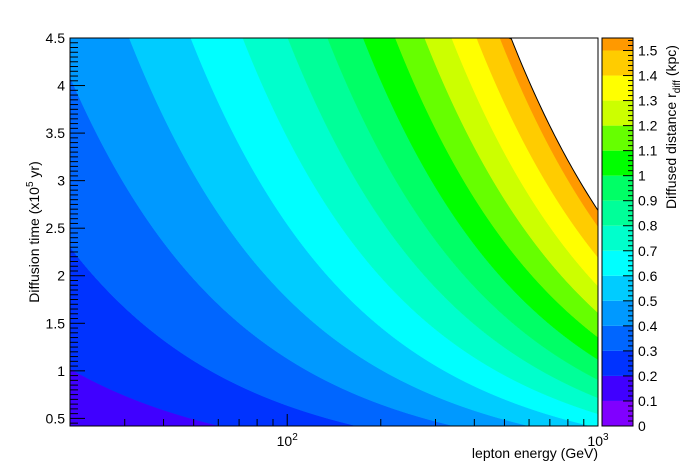  Describe the element at coordinates (61, 371) in the screenshot. I see `y-tick-label: 1` at that location.